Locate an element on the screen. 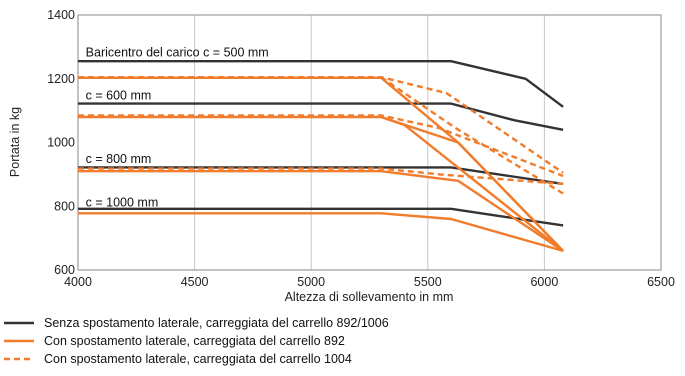  y-tick-labels: 600 800 1000 1200 1400 is located at coordinates (61, 142).